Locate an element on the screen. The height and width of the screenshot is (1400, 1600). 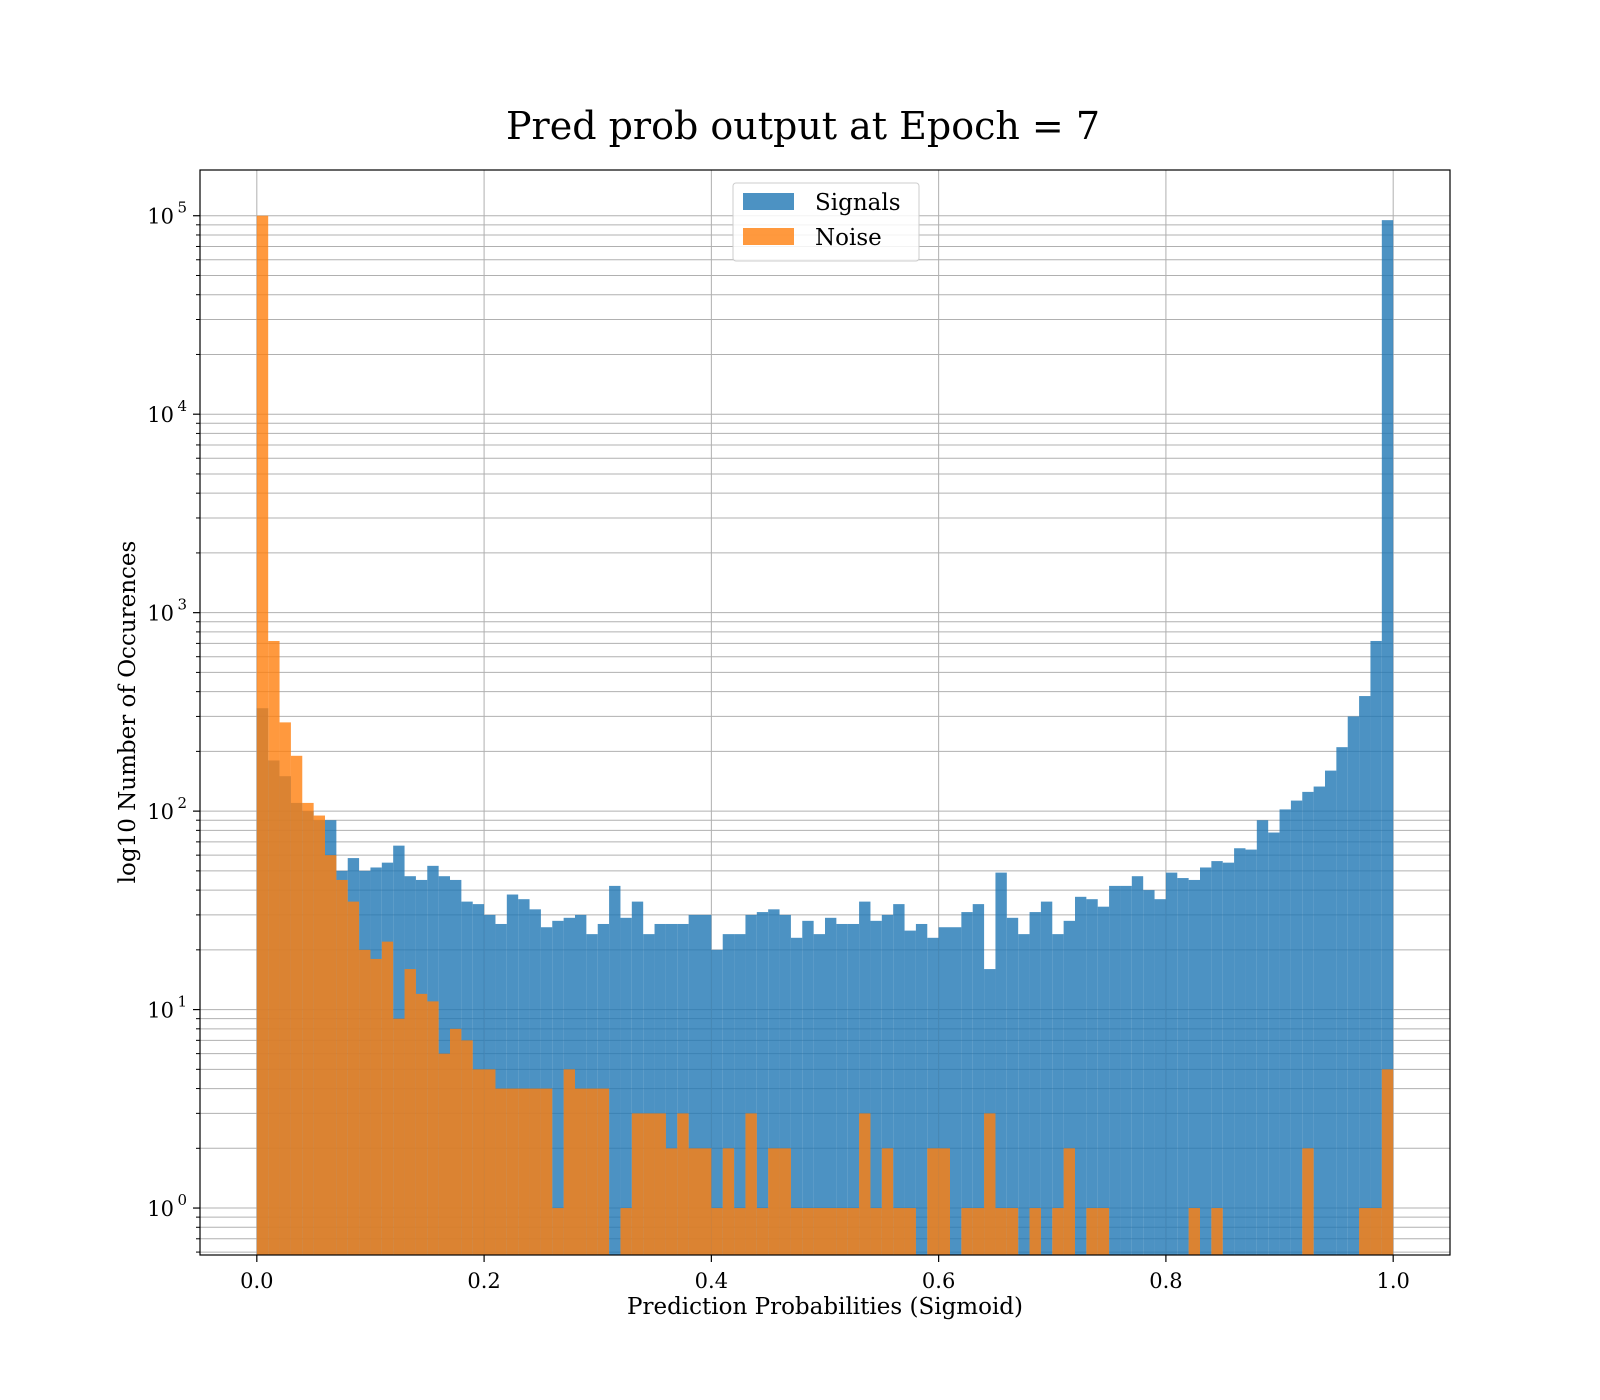
x-tick-label: 1.0 is located at coordinates (1392, 1281).